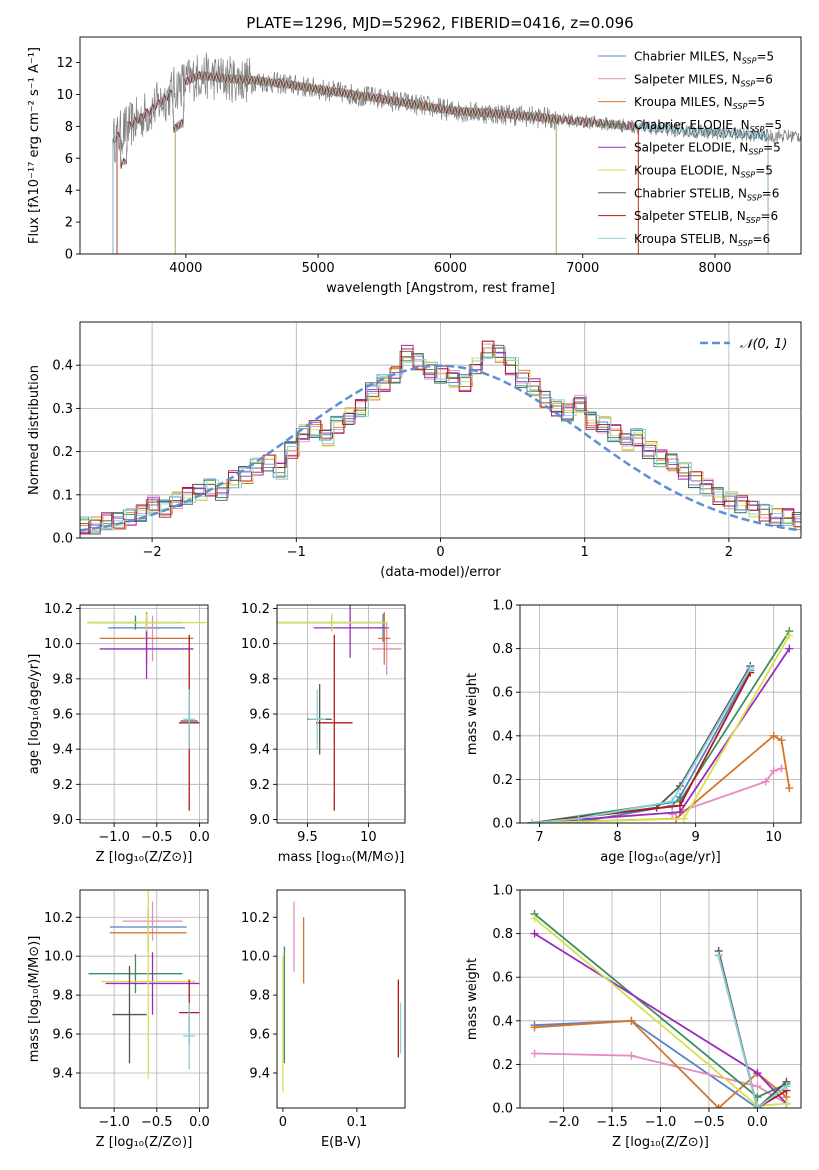  Describe the element at coordinates (703, 80) in the screenshot. I see `legend-label: Salpeter MILES, NSSP=6` at that location.